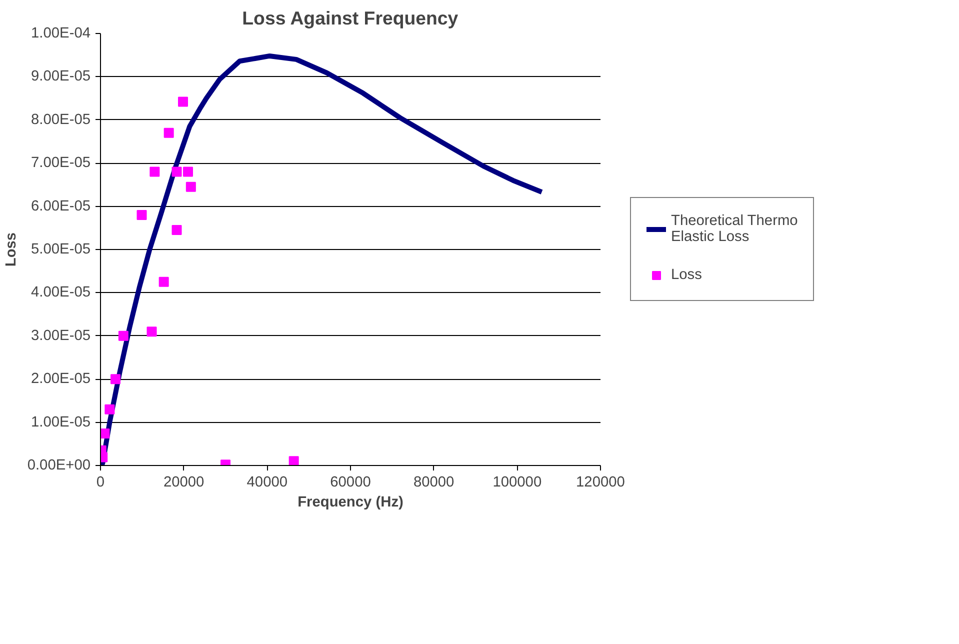  Describe the element at coordinates (60, 250) in the screenshot. I see `y-tick-label: 5.00E-05` at that location.